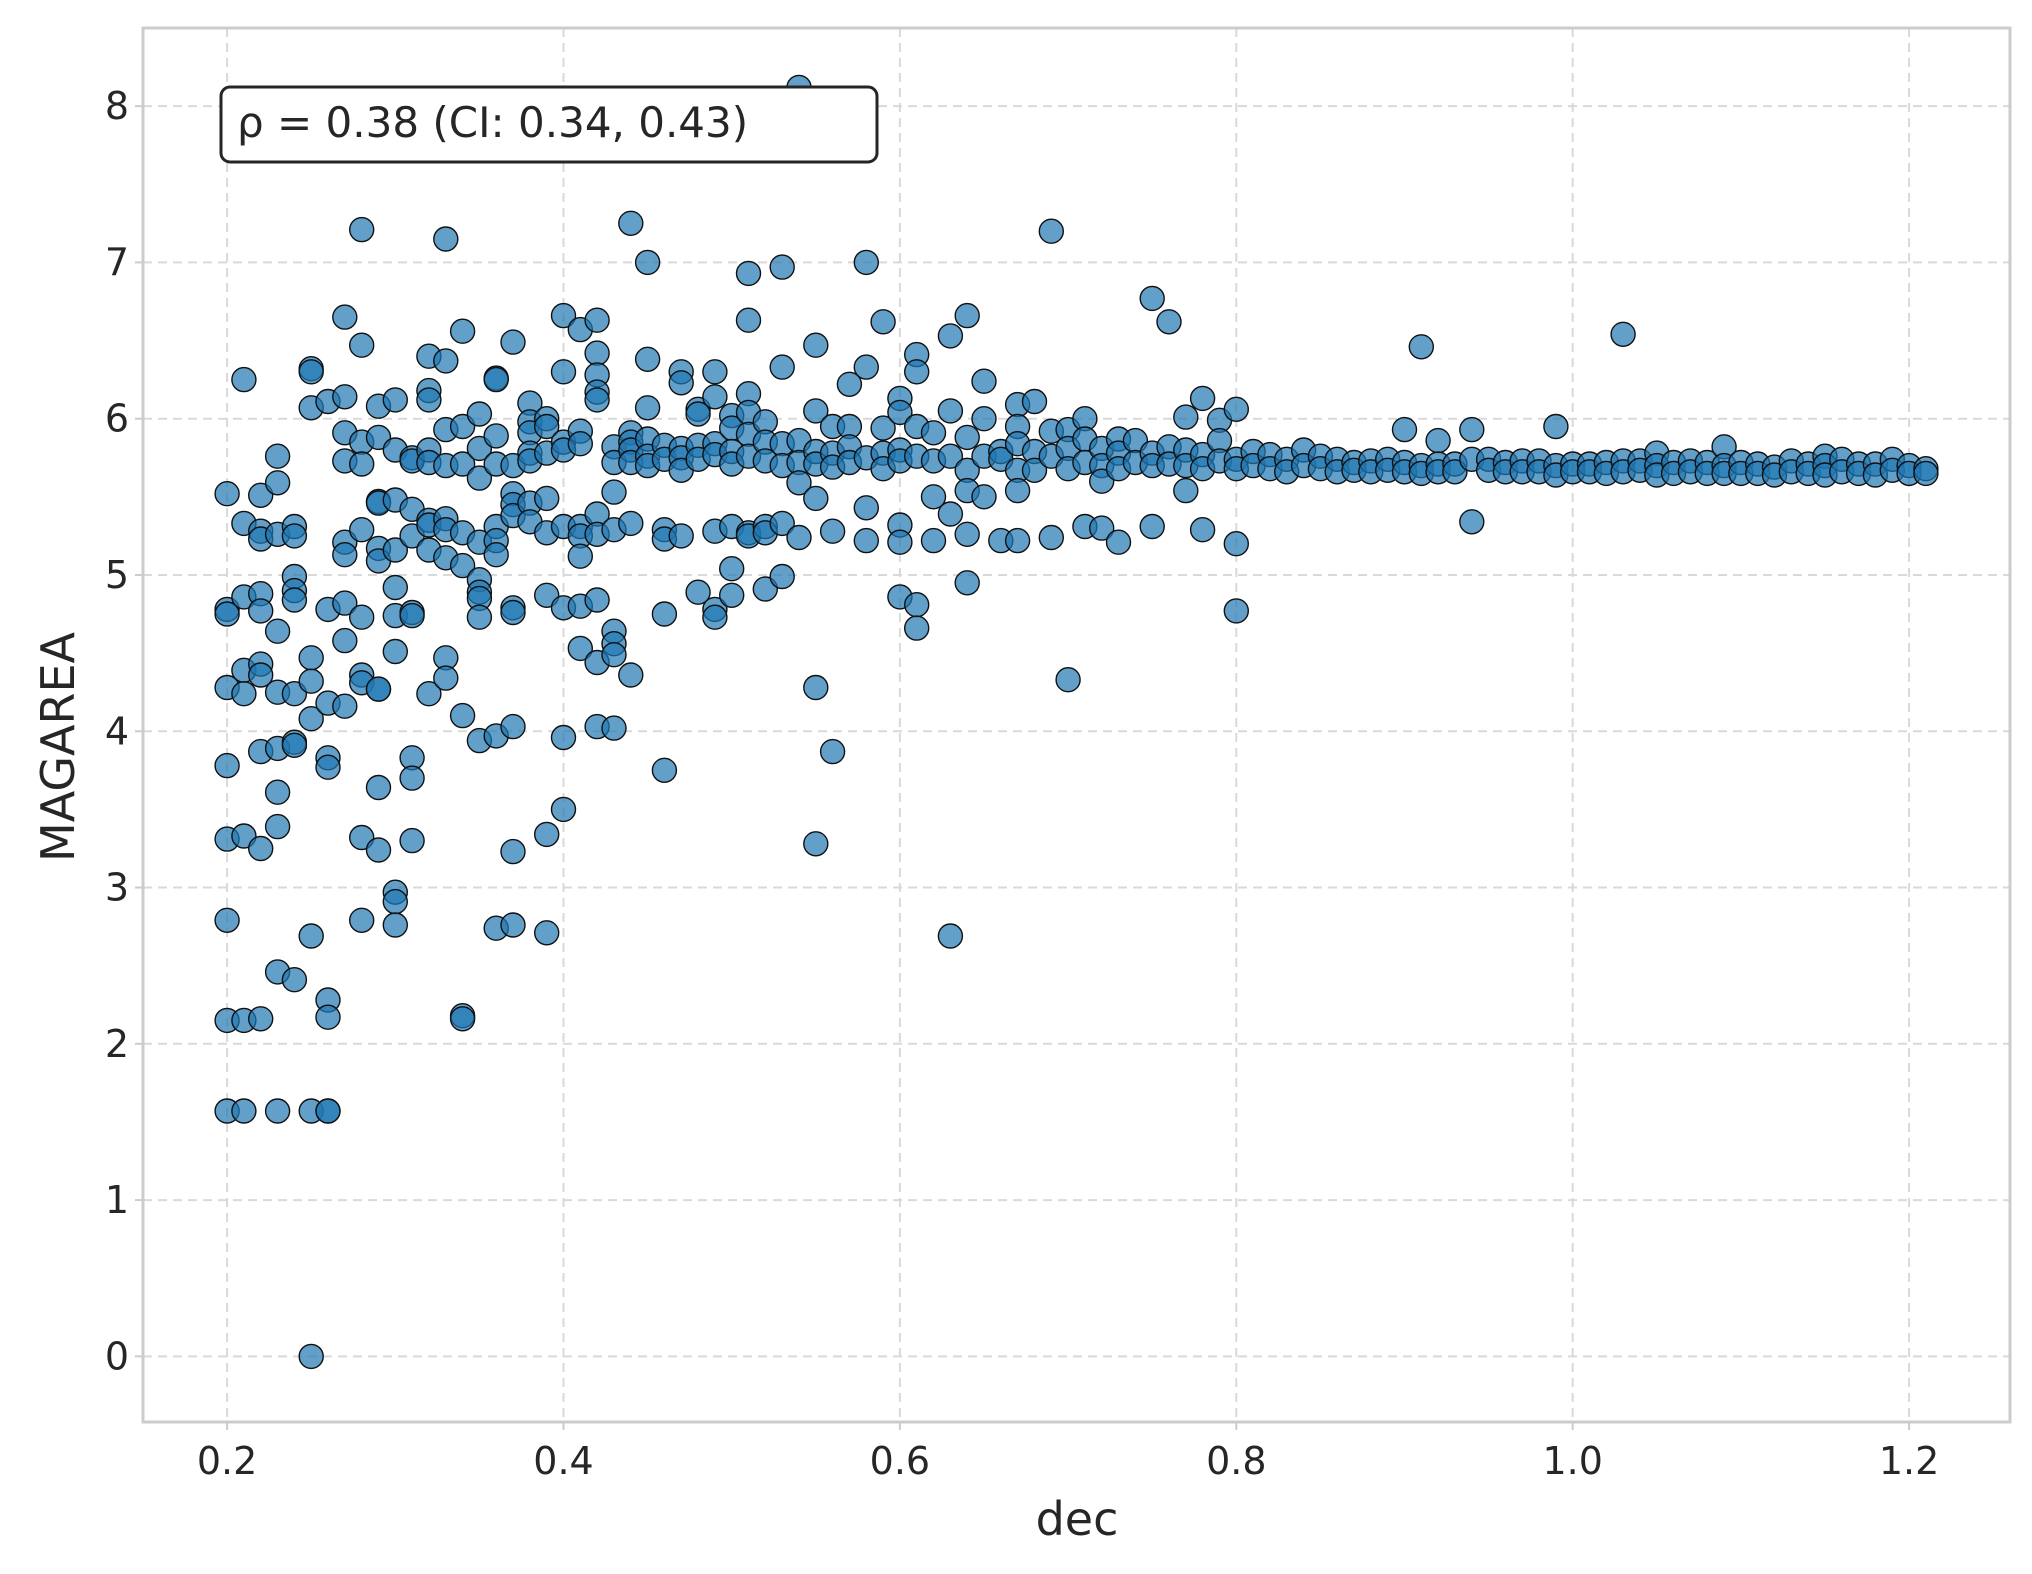 The width and height of the screenshot is (2032, 1574). I want to click on y-tick-label: 1, so click(117, 1200).